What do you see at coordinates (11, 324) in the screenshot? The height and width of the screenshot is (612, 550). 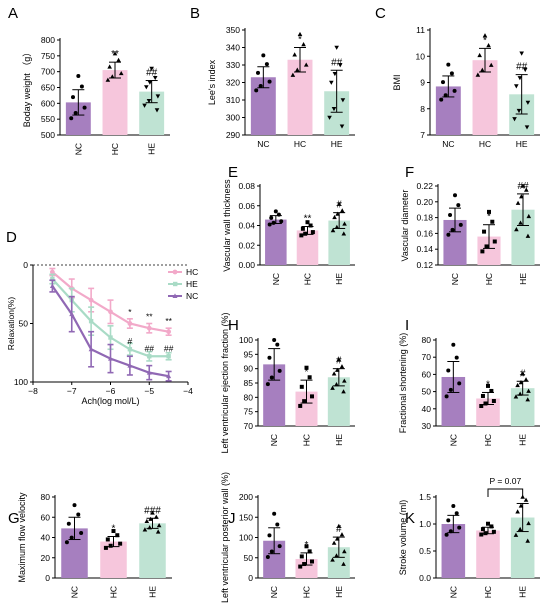 I see `y-axis-label: Relaxation(%)` at bounding box center [11, 324].